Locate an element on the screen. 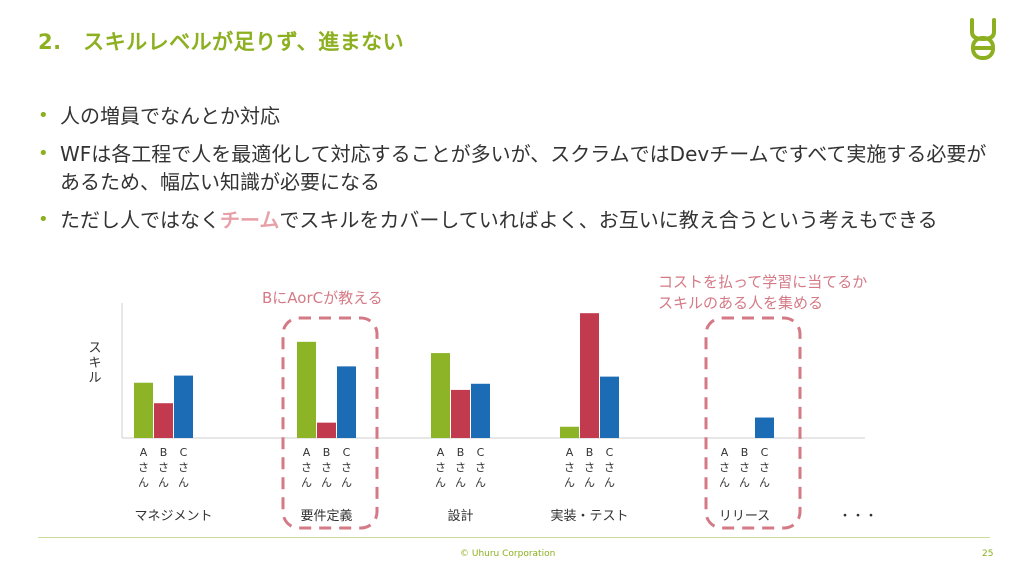 The image size is (1024, 576). bar-1-Bさん is located at coordinates (163, 420).